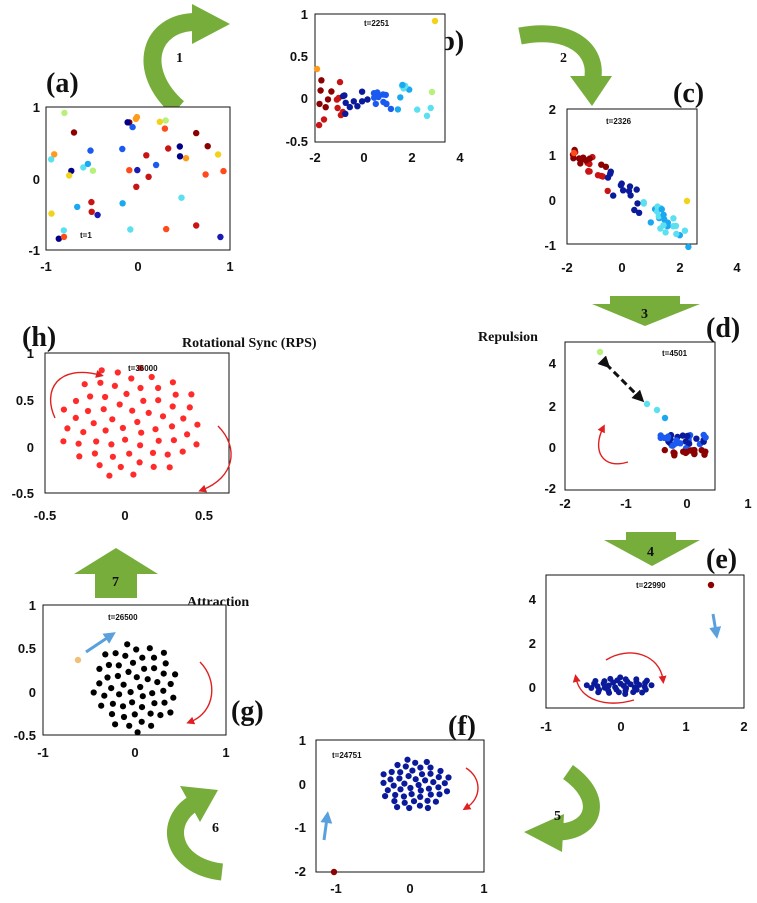  Describe the element at coordinates (460, 157) in the screenshot. I see `tick-label: 4` at that location.